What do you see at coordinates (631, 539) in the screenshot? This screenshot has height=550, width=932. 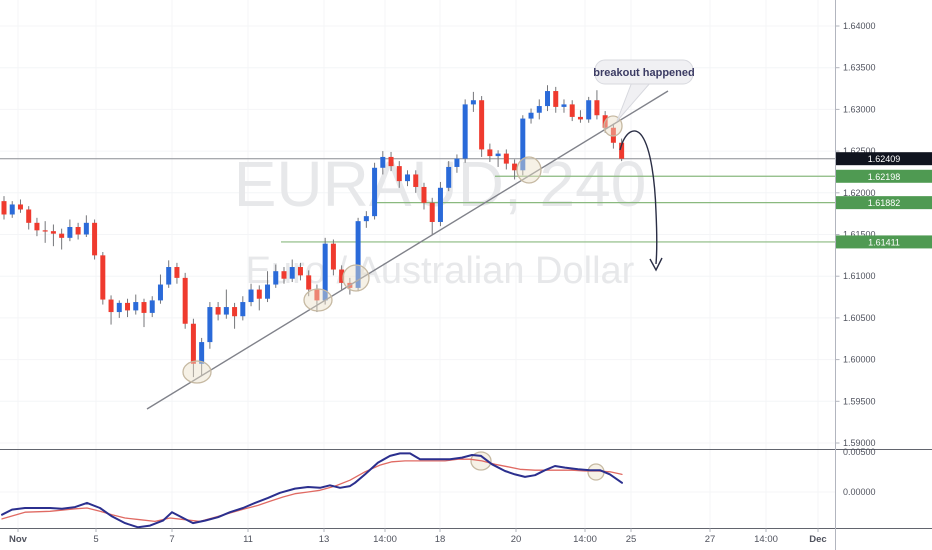 I see `time-tick-label: 25` at bounding box center [631, 539].